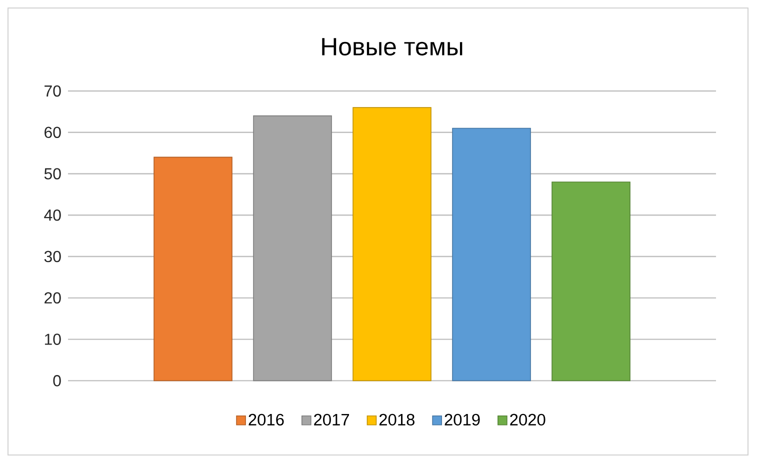 This screenshot has width=757, height=468. What do you see at coordinates (52, 256) in the screenshot?
I see `y-tick-label: 30` at bounding box center [52, 256].